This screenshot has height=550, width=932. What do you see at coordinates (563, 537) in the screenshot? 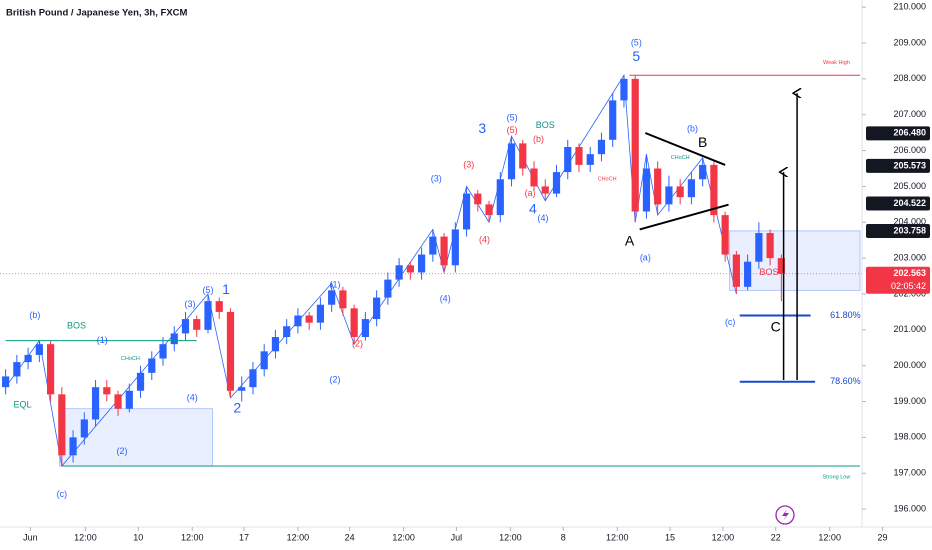
I see `x-tick-label: 8` at bounding box center [563, 537].